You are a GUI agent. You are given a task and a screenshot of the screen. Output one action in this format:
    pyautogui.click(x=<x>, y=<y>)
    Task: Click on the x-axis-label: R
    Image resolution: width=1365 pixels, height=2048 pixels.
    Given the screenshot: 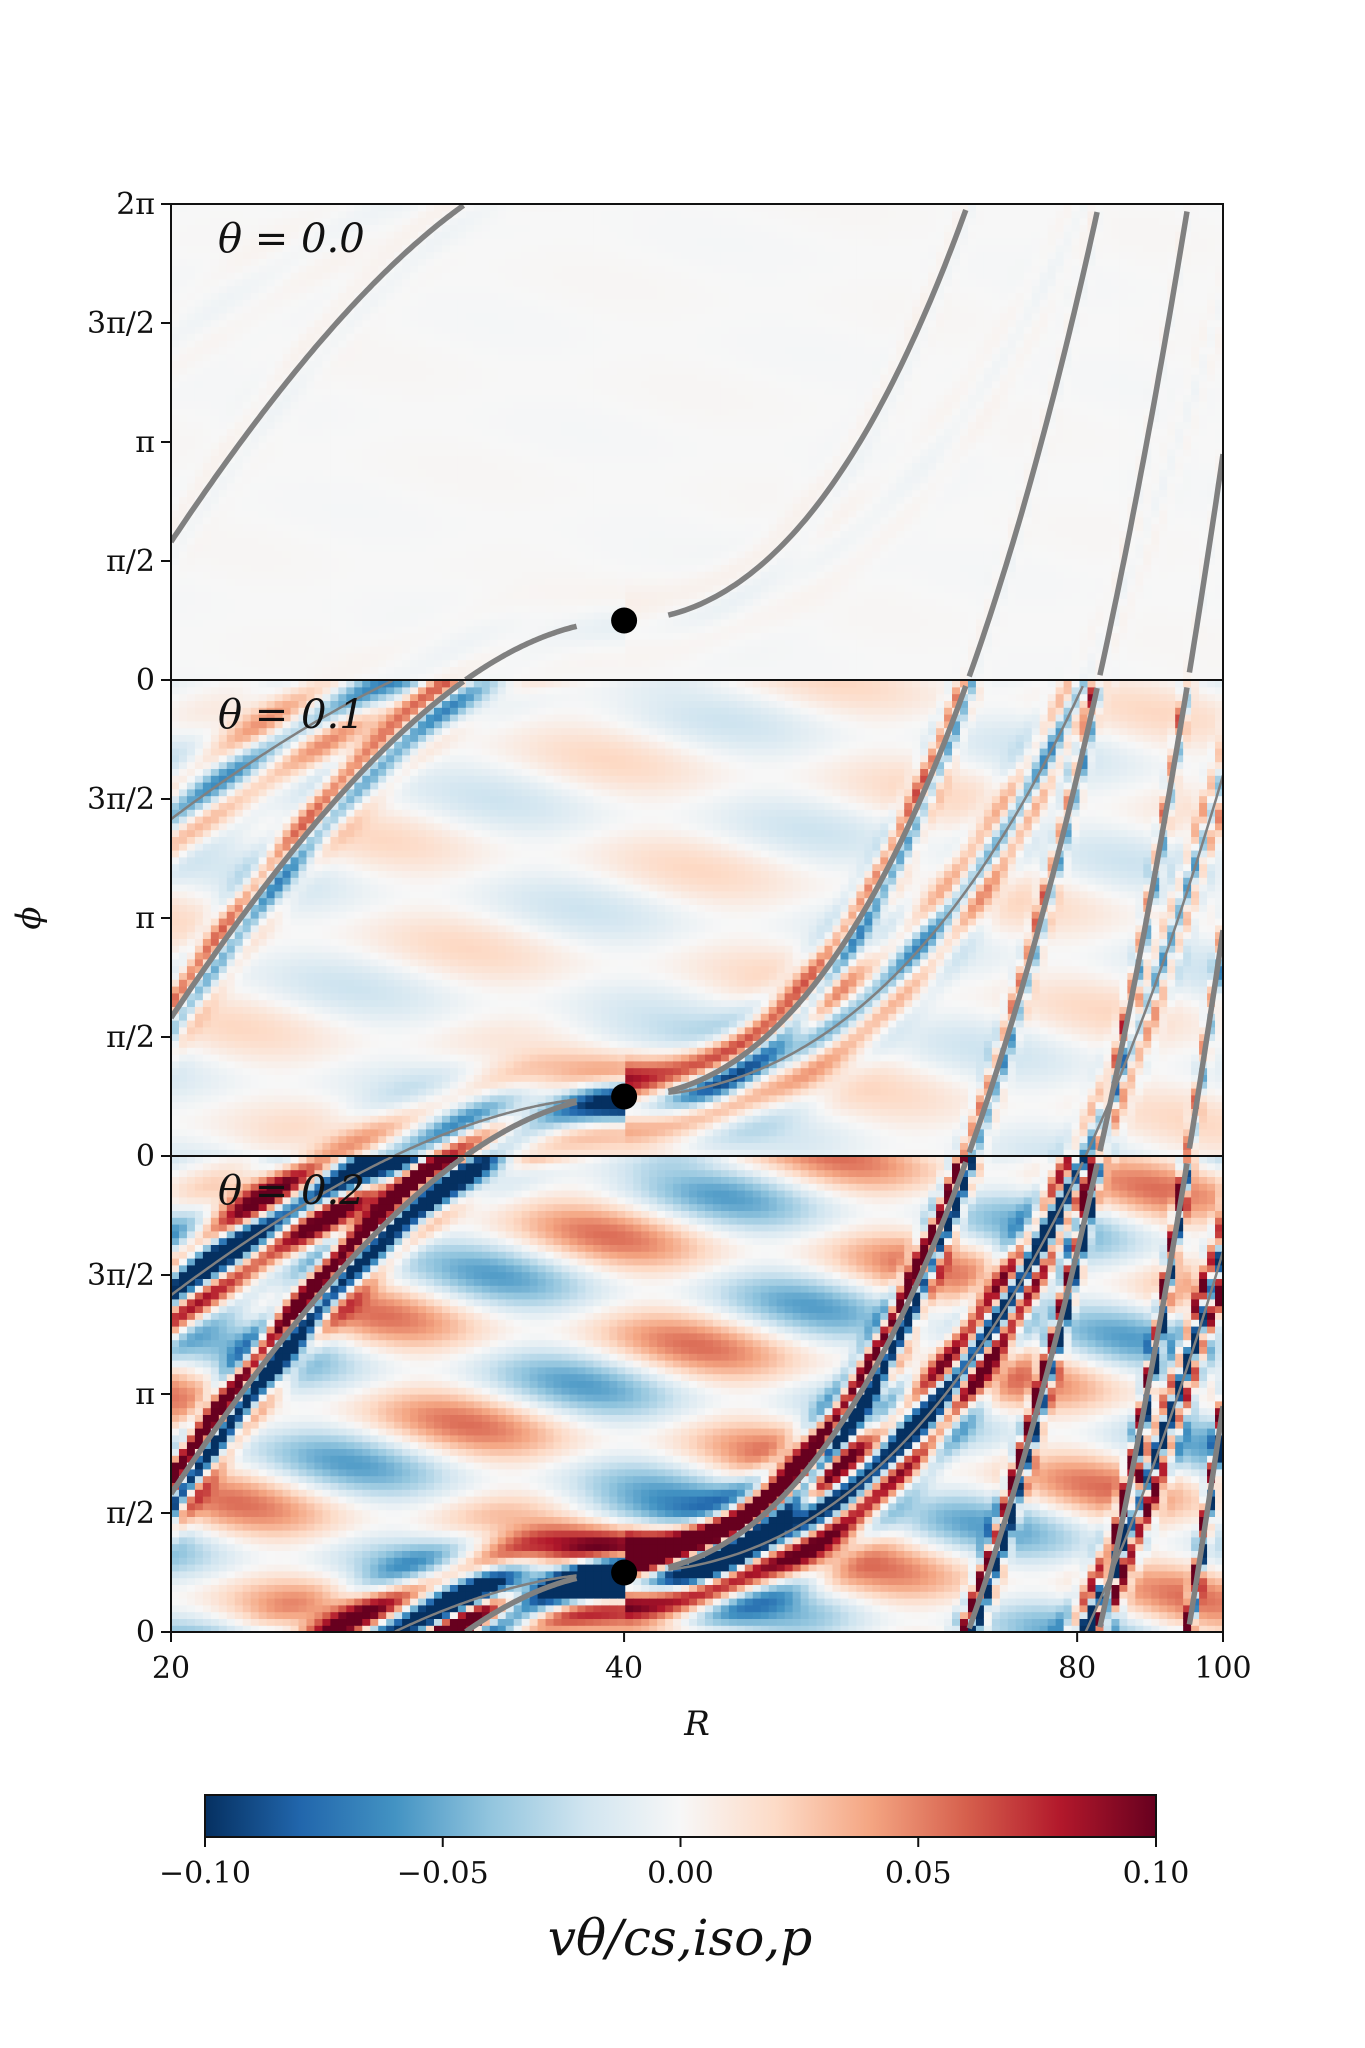 What is the action you would take?
    pyautogui.click(x=696, y=1724)
    